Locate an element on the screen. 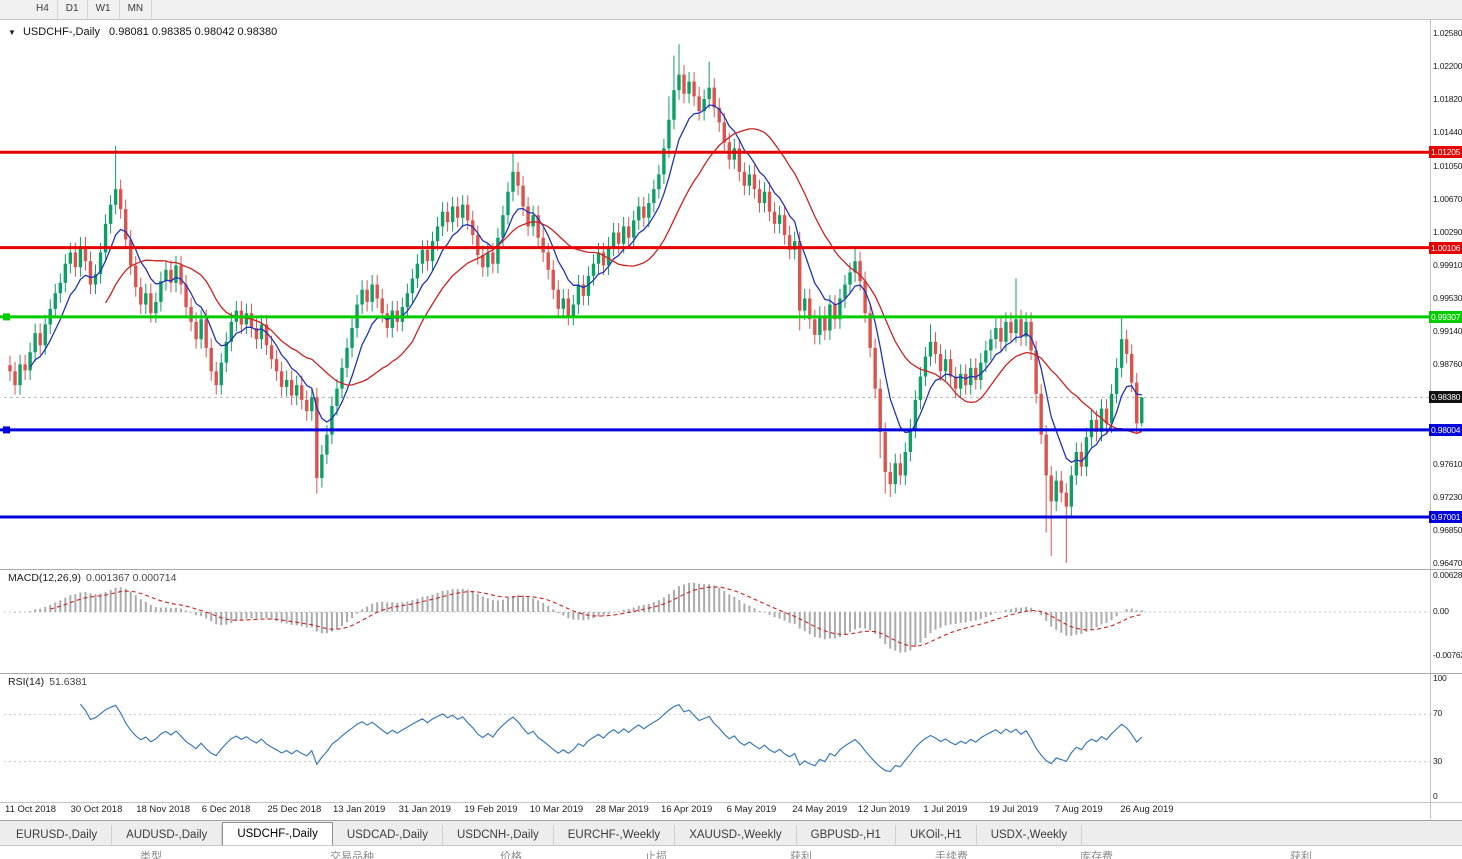  time-axis-label: 1 Jul 2019 is located at coordinates (945, 809).